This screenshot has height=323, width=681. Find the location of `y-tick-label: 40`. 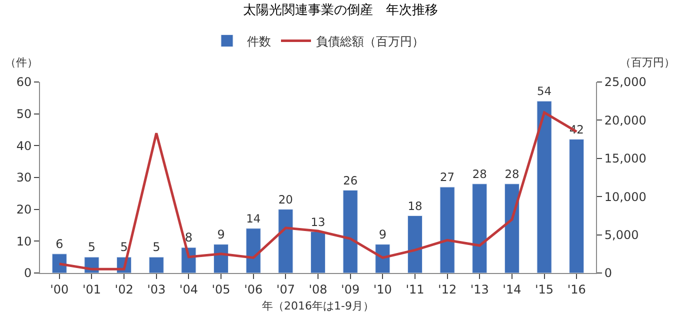

y-tick-label: 40 is located at coordinates (24, 145).